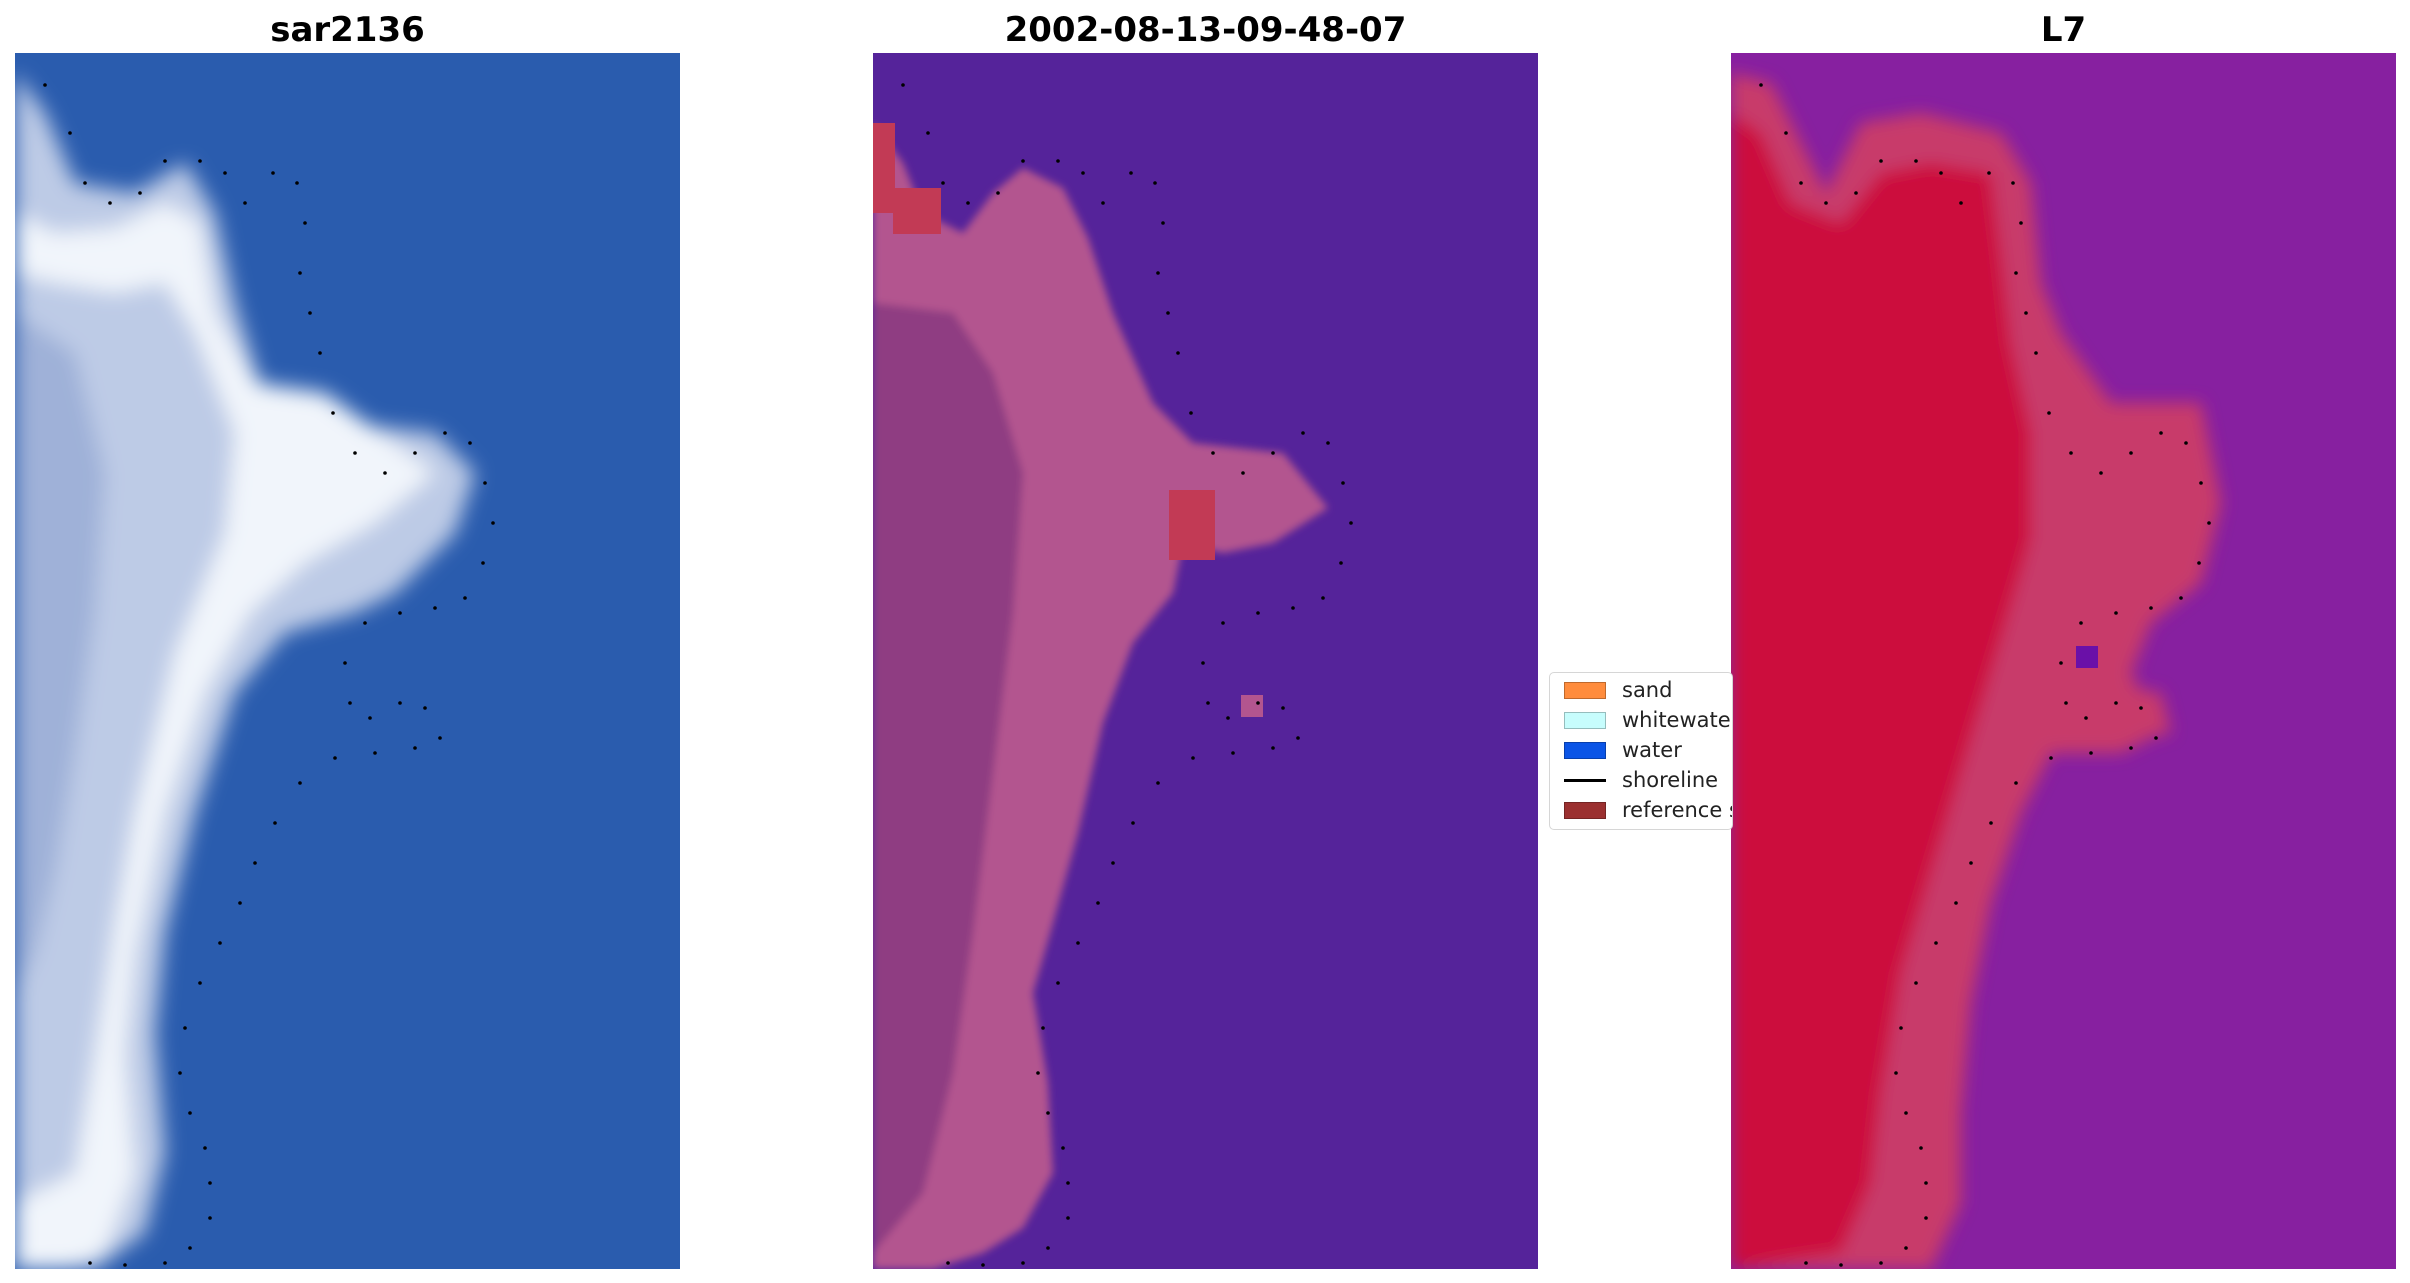 The image size is (2410, 1283). What do you see at coordinates (1677, 810) in the screenshot?
I see `legend-label-reference-shoreline-buffer: reference shoreline buffer` at bounding box center [1677, 810].